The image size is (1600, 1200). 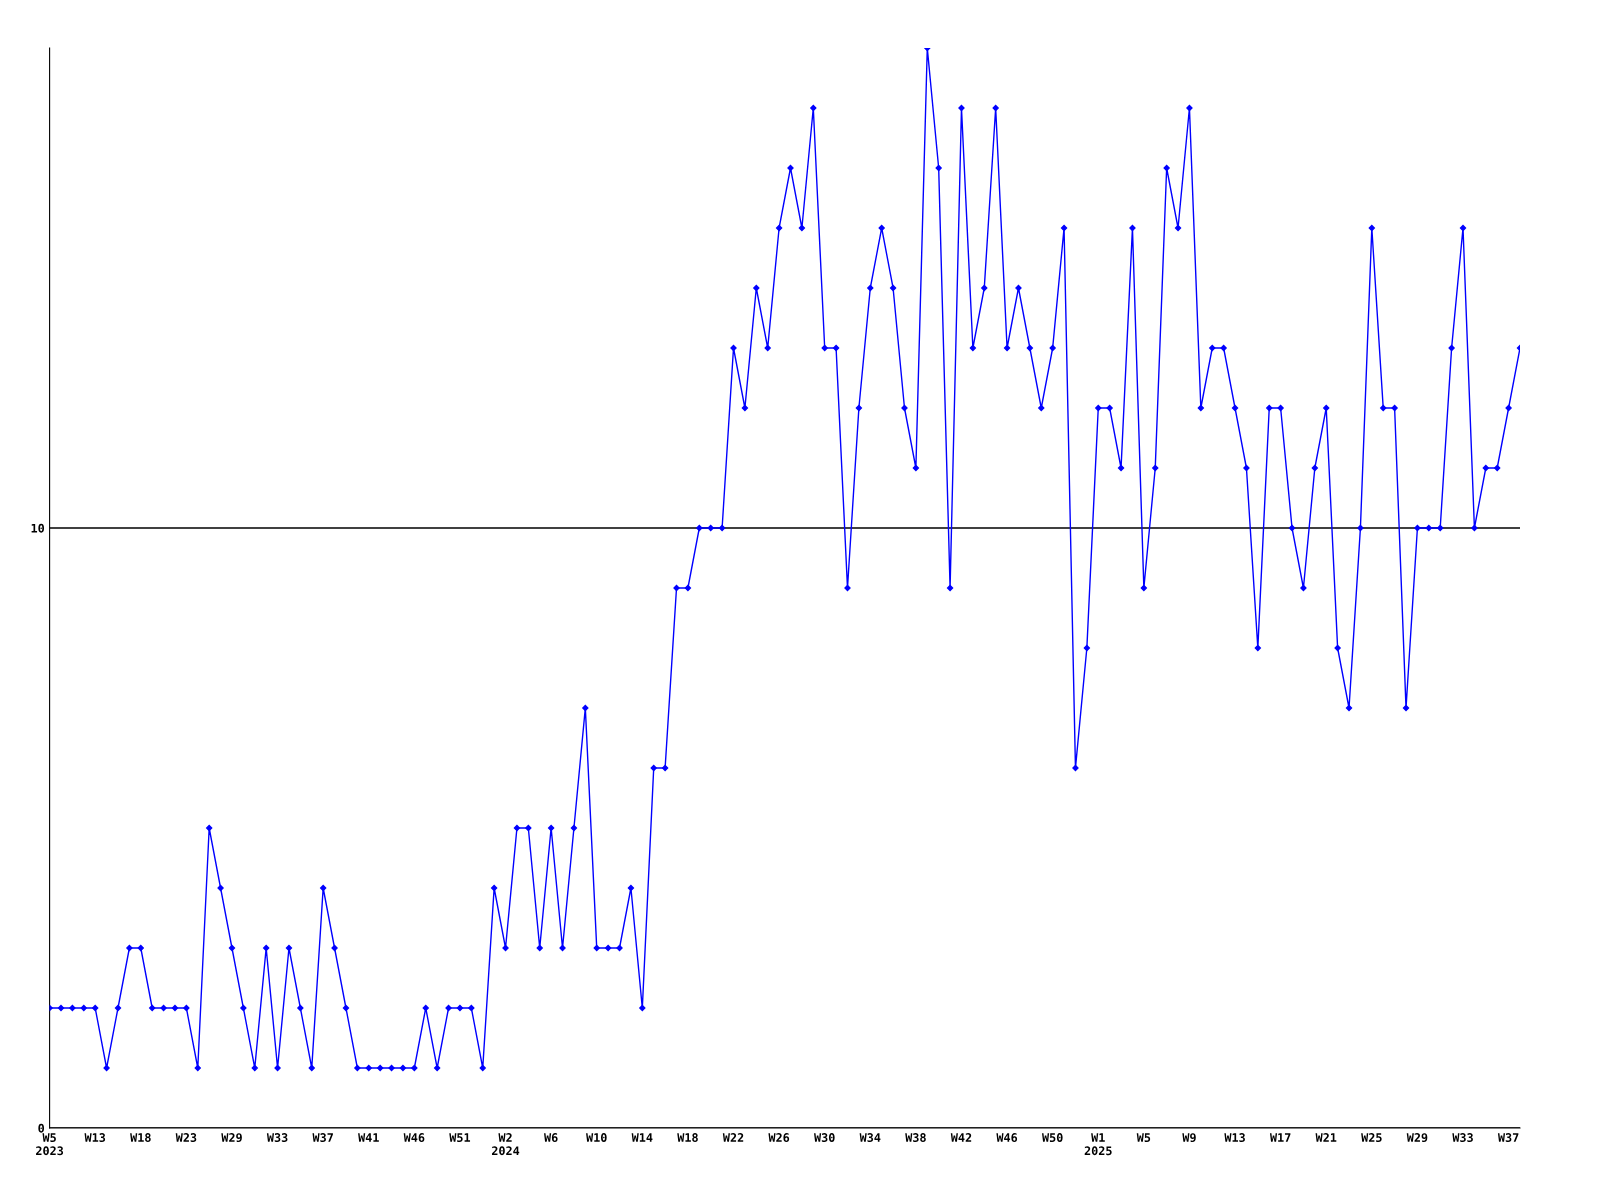 I want to click on x-tick-label: W23, so click(x=186, y=1137).